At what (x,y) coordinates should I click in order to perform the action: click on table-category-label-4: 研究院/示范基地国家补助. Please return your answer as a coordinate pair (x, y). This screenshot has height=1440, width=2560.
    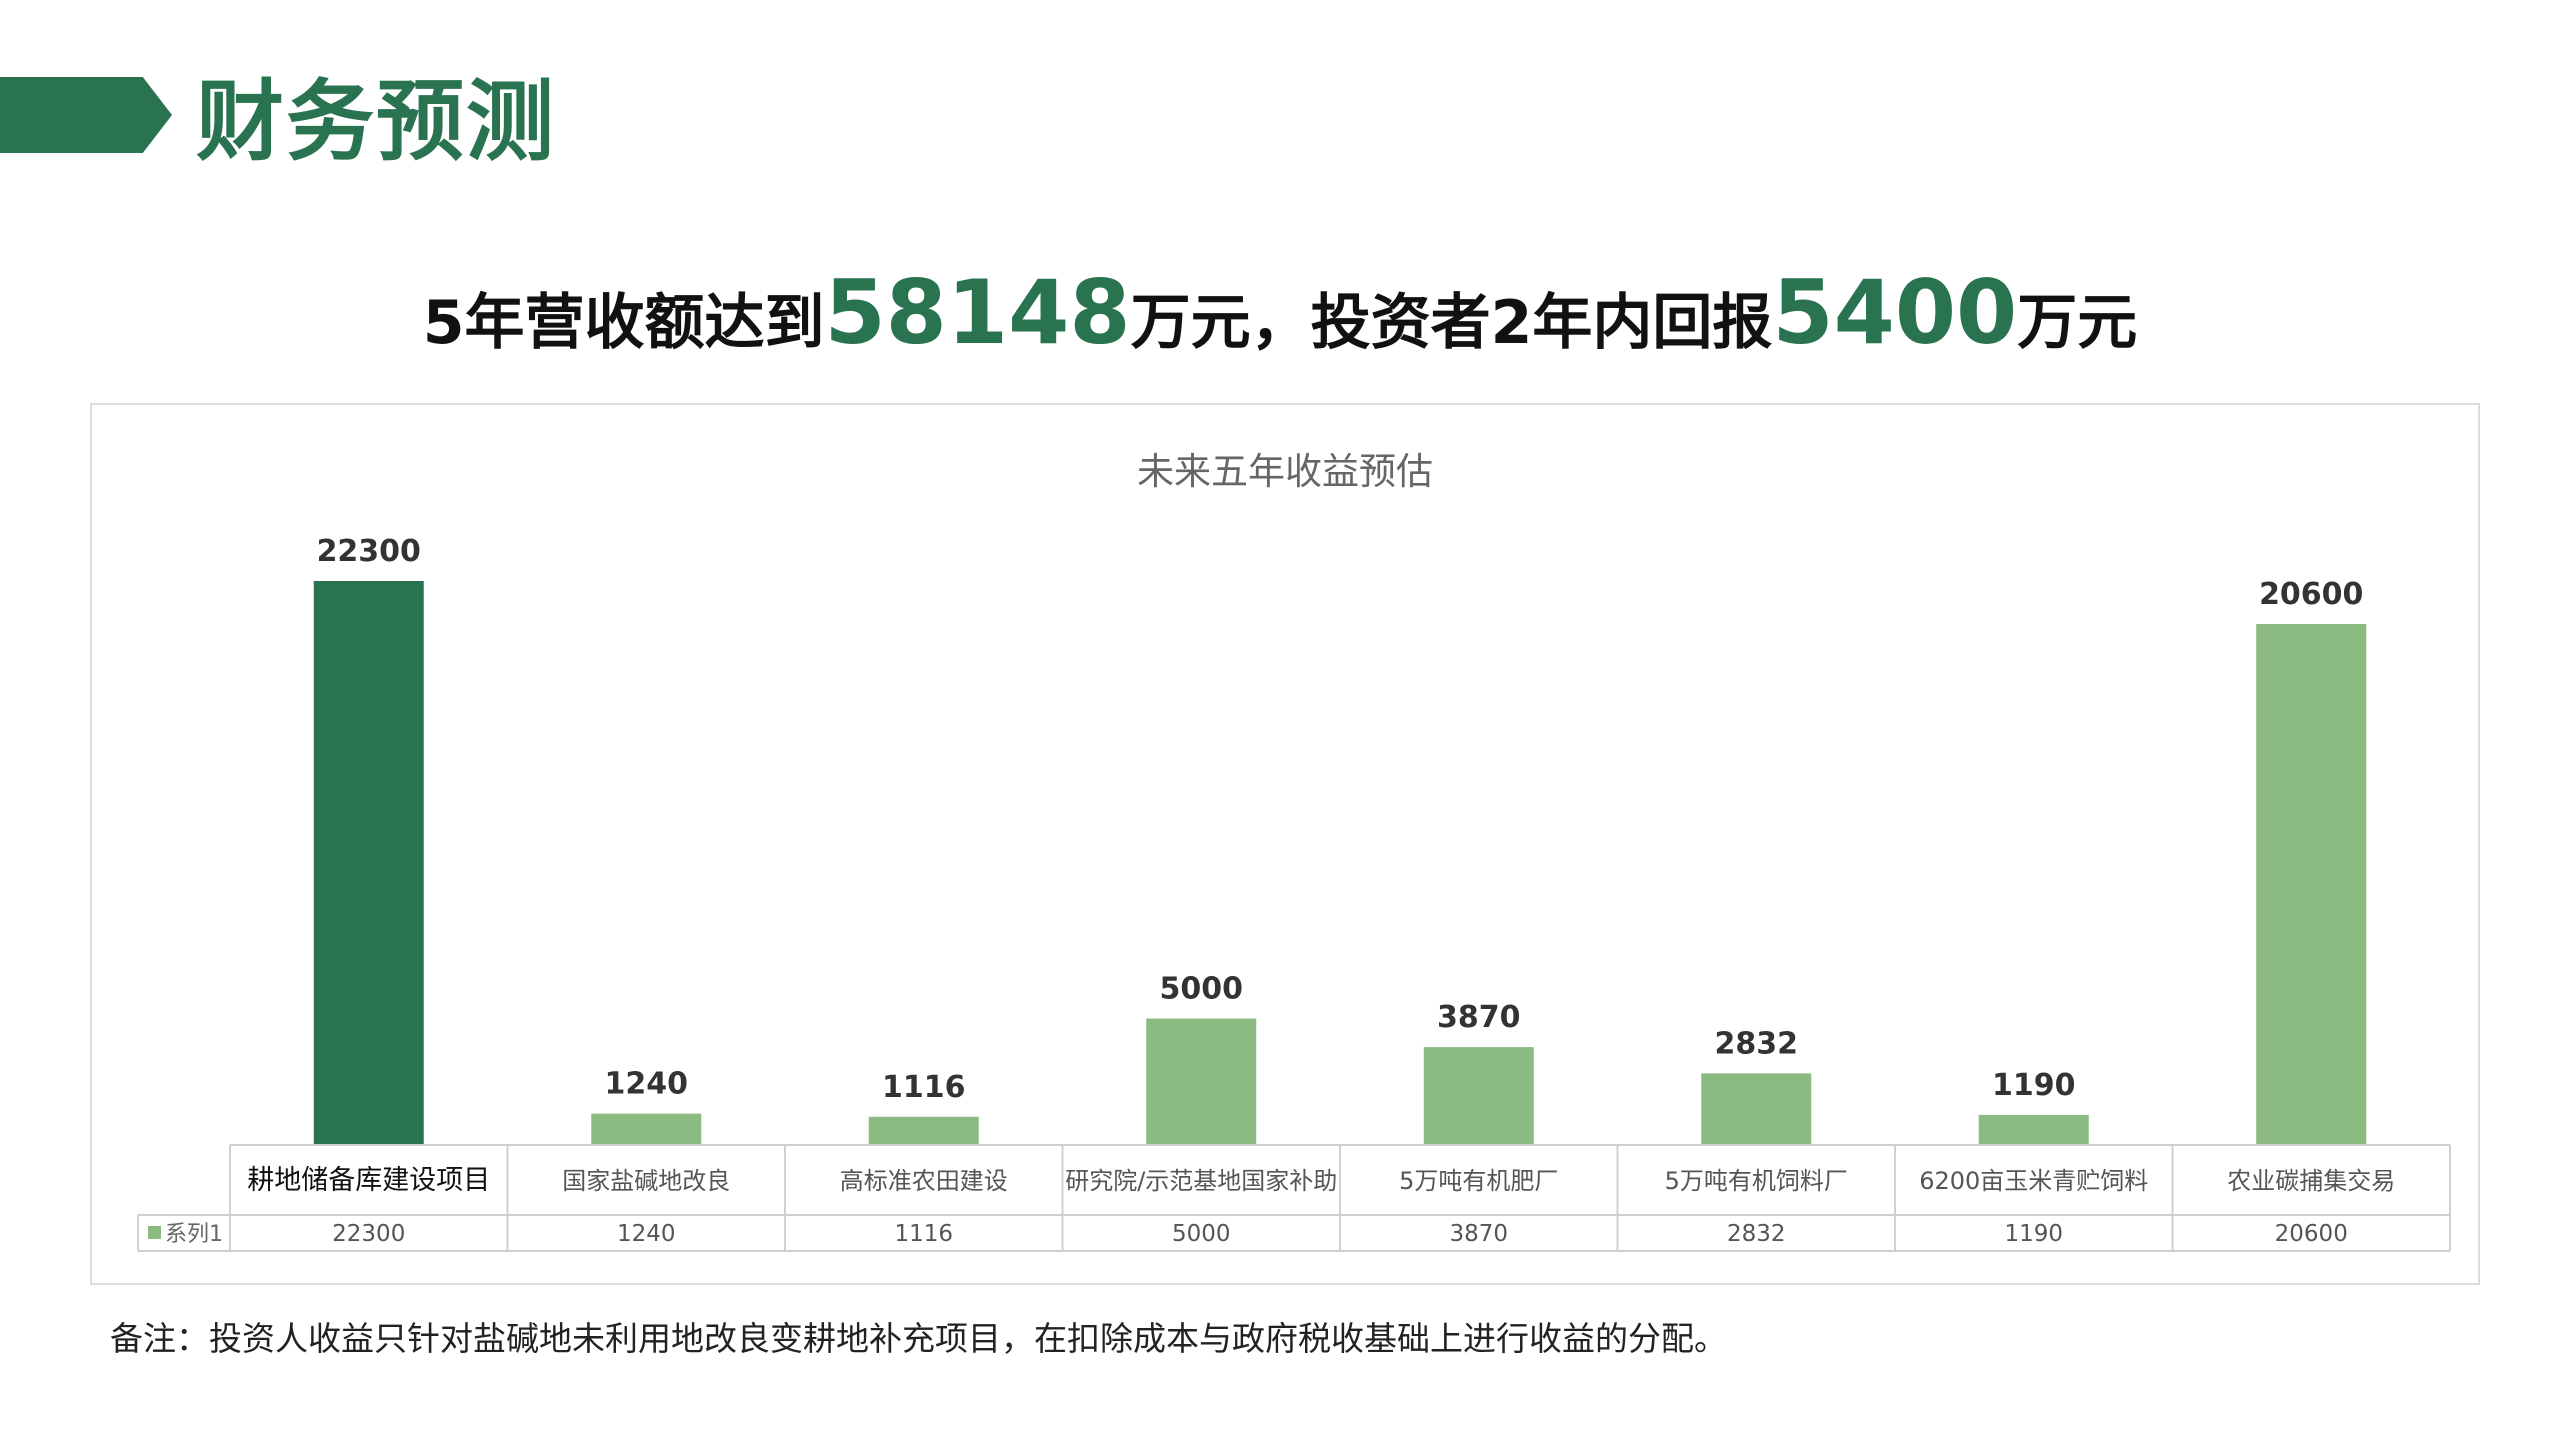
    Looking at the image, I should click on (1201, 1181).